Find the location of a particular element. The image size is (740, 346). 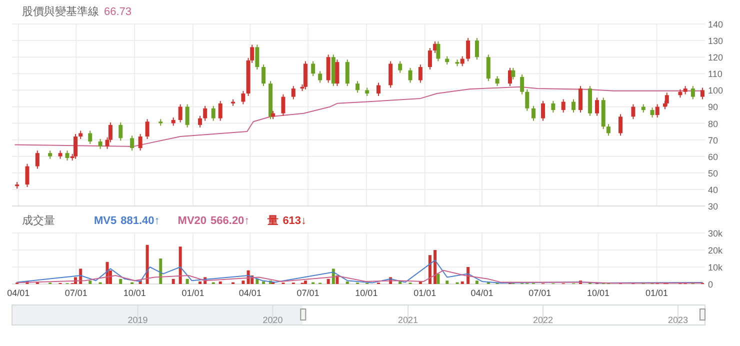

y-tick-label: 20k is located at coordinates (716, 251).